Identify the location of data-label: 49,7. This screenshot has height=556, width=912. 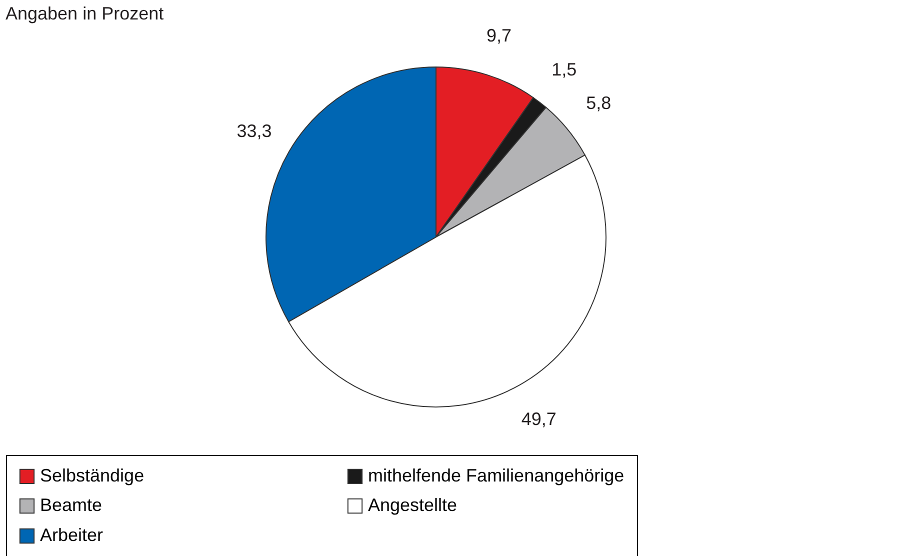
(538, 419).